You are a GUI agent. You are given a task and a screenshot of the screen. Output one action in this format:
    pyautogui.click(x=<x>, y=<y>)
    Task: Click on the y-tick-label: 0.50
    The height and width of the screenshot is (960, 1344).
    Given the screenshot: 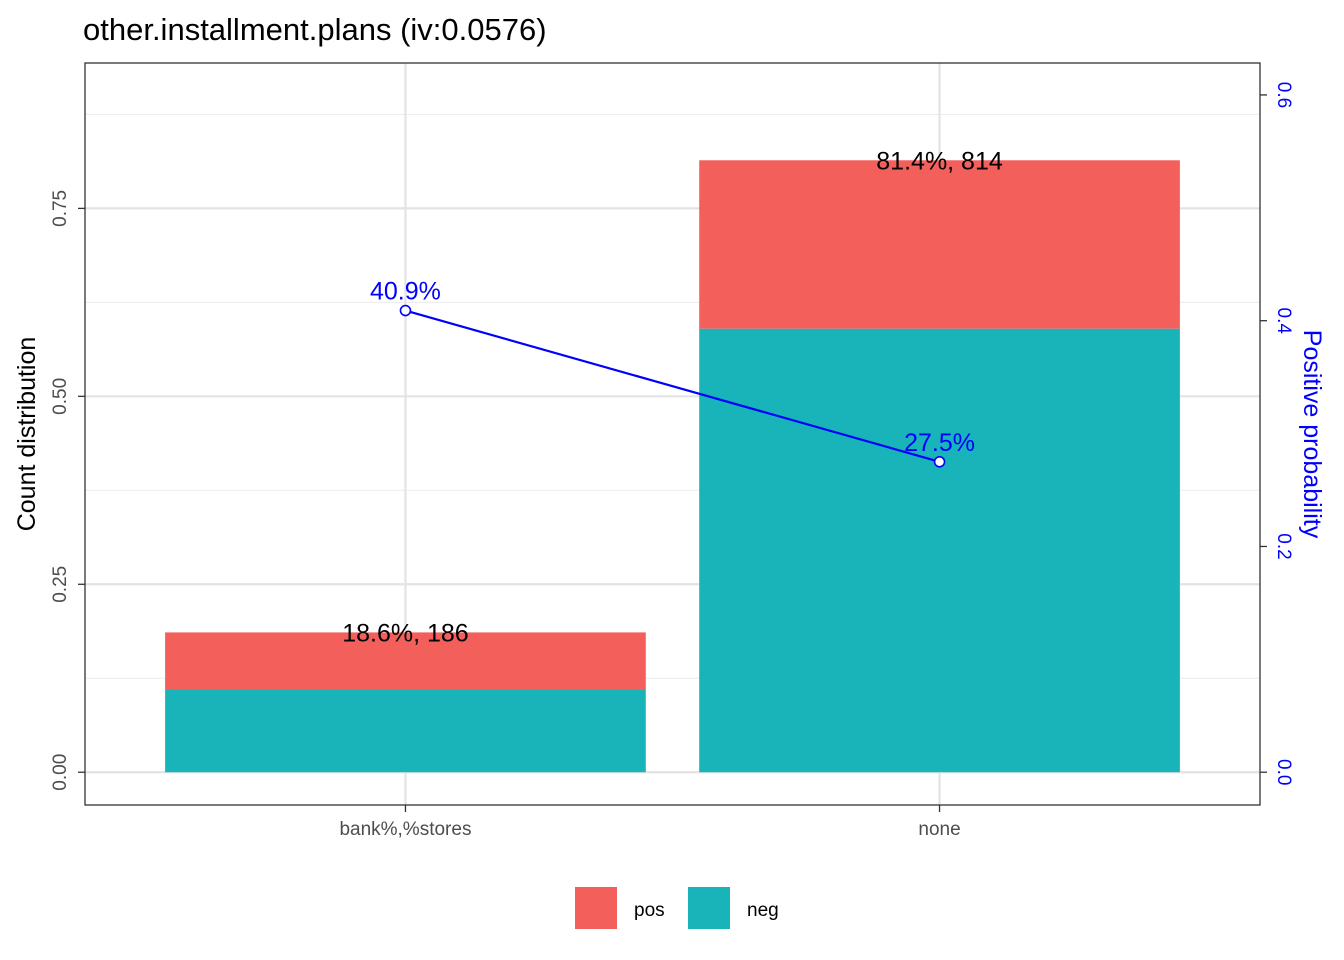 What is the action you would take?
    pyautogui.click(x=60, y=396)
    